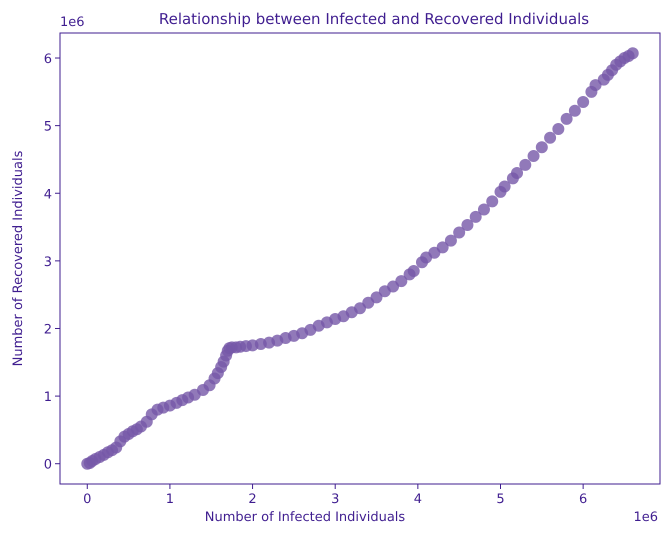 The height and width of the screenshot is (539, 664). Describe the element at coordinates (170, 499) in the screenshot. I see `x-tick-label: 1` at that location.